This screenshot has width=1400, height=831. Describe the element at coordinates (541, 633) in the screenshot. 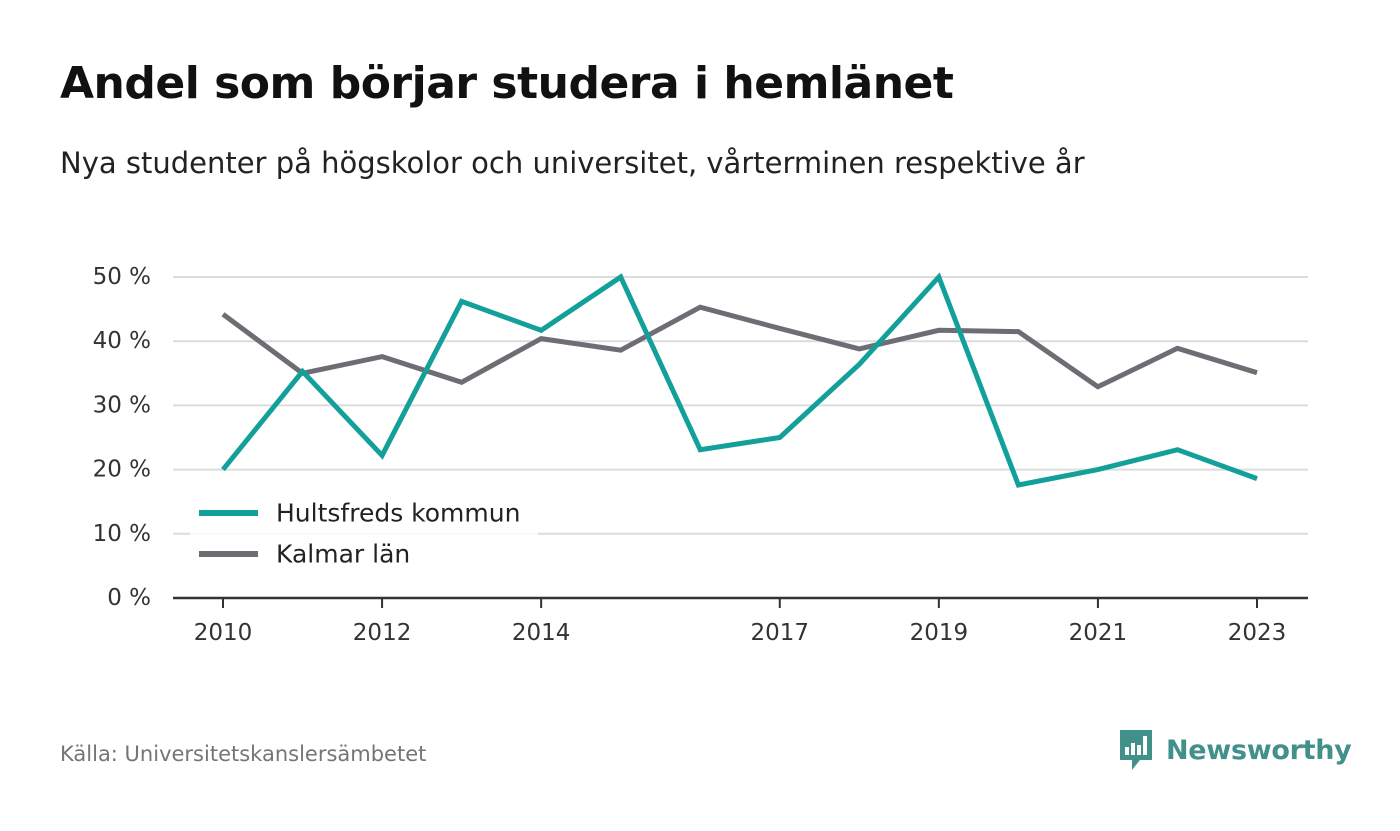

I see `x-tick-label: 2014` at that location.